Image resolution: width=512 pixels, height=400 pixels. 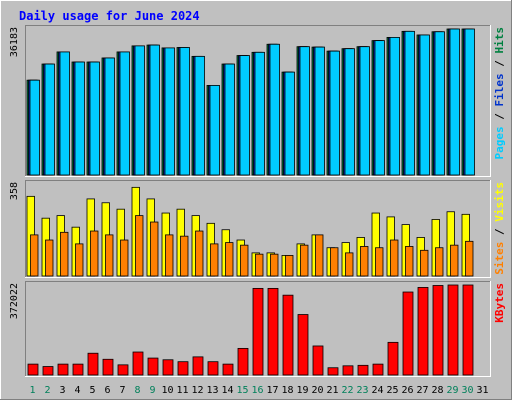 I want to click on day-label-5: 5, so click(x=92, y=390).